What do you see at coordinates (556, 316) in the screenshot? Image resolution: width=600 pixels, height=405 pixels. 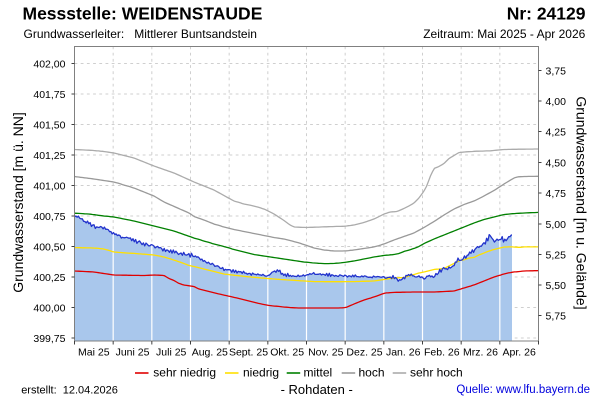 I see `svg-text: 5,75` at bounding box center [556, 316].